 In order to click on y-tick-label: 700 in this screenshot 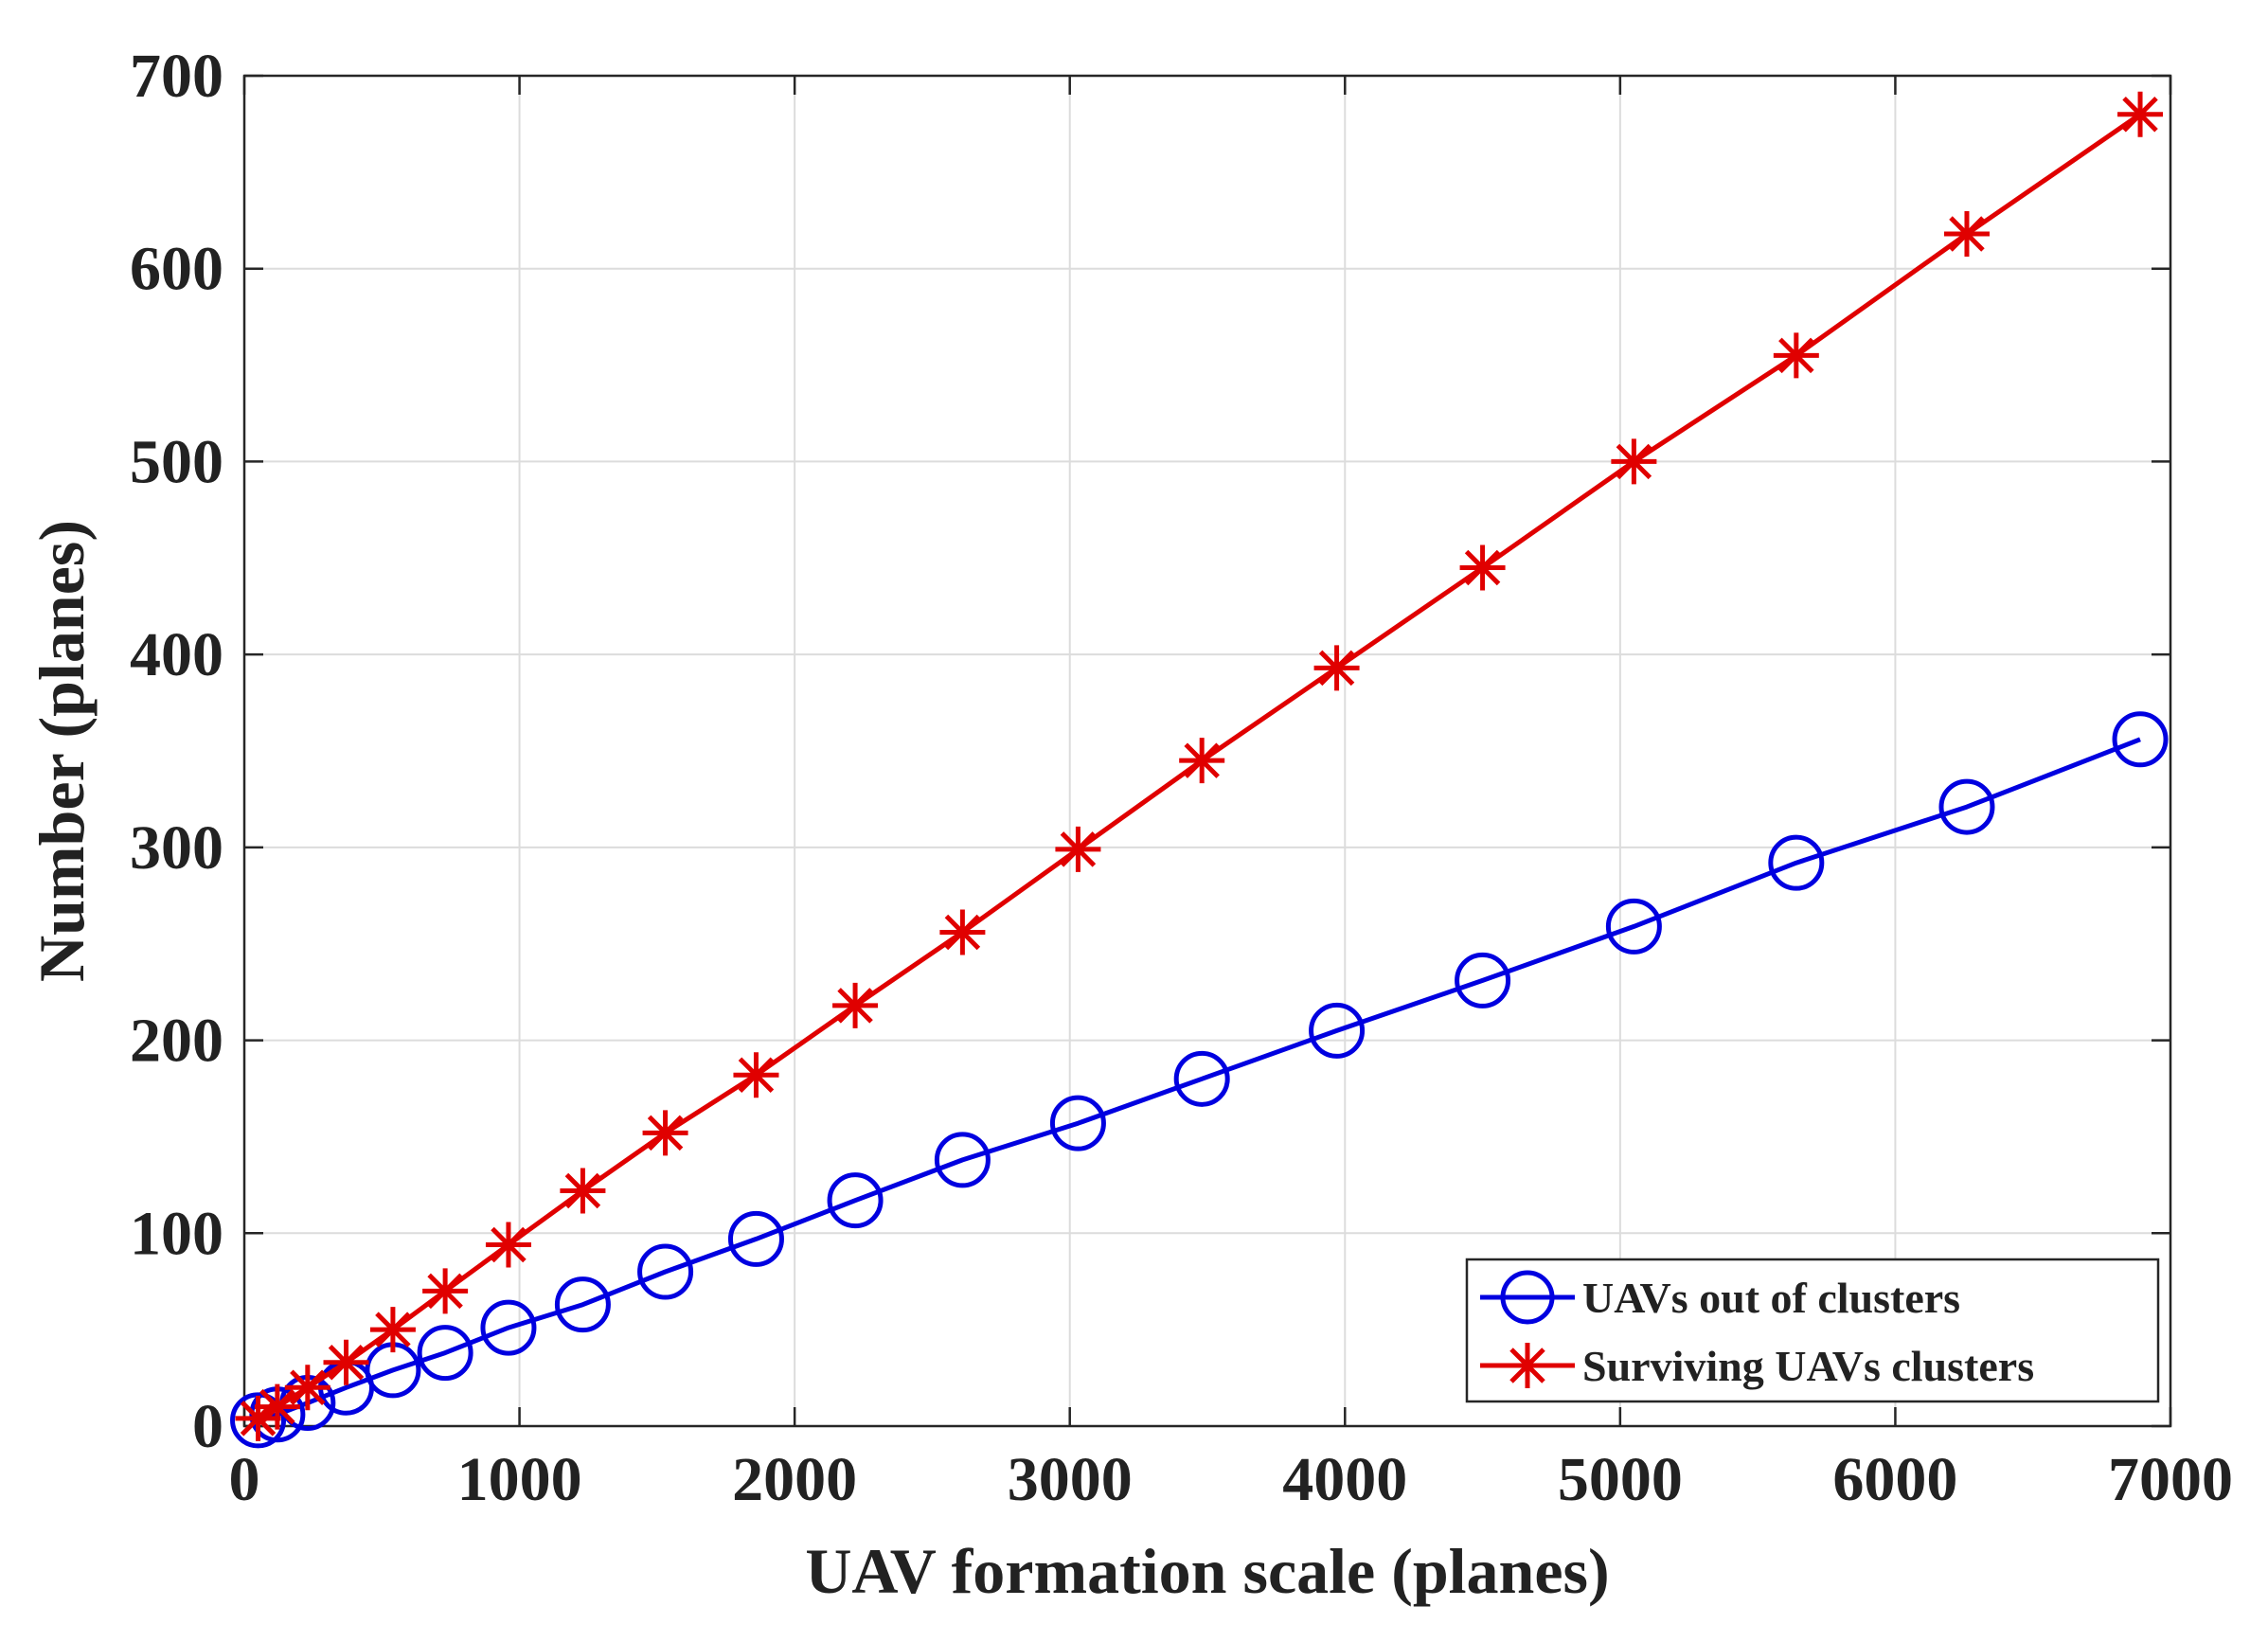, I will do `click(176, 76)`.